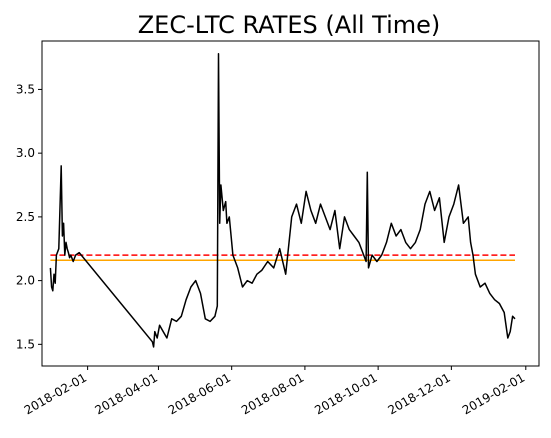 Image resolution: width=551 pixels, height=438 pixels. I want to click on y-tick-label: 2.0, so click(25, 281).